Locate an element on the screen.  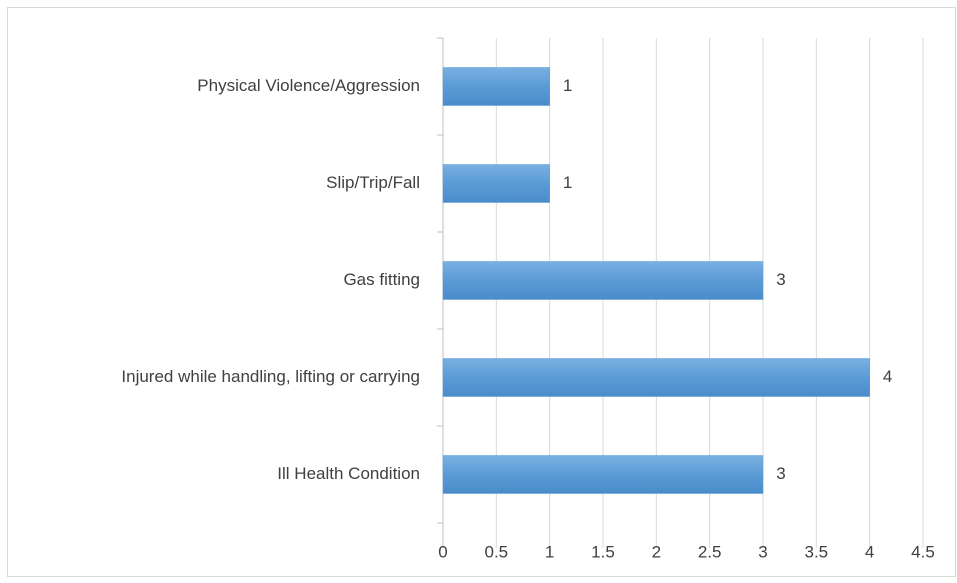
x-tick-label: 1 is located at coordinates (549, 551).